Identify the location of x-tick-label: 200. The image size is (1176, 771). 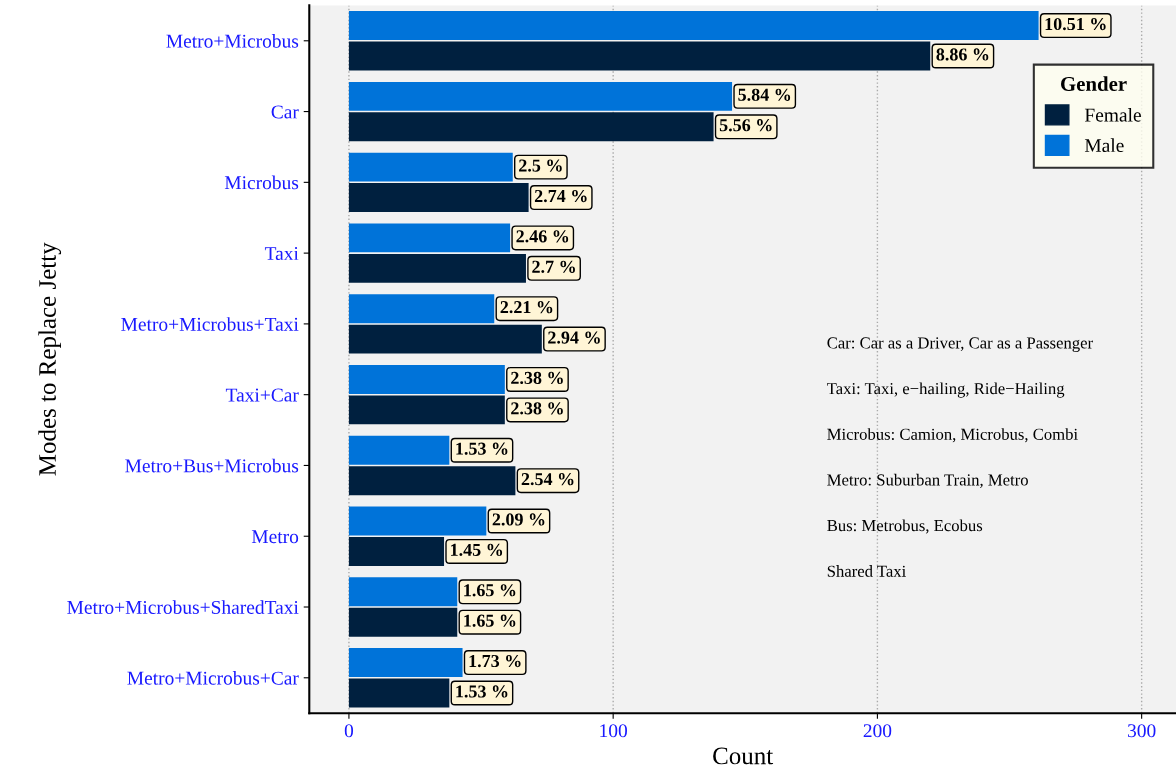
(877, 731).